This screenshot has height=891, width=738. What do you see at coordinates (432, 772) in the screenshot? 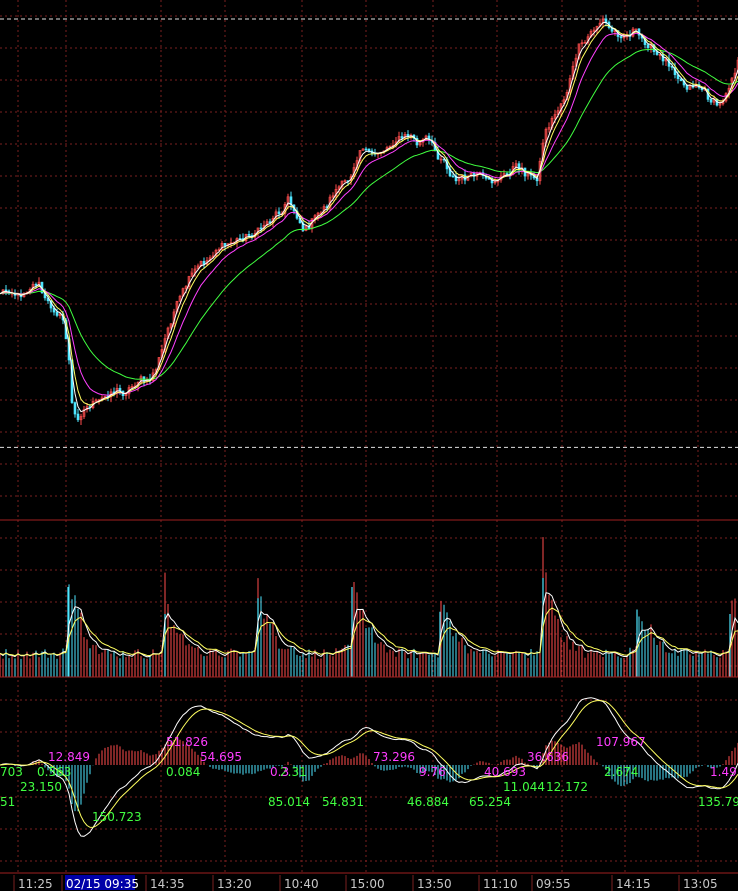
I see `macd-label-magenta: 9.76` at bounding box center [432, 772].